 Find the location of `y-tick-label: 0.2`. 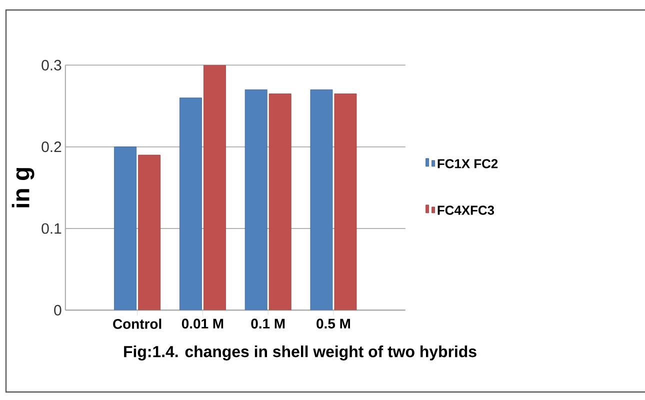

y-tick-label: 0.2 is located at coordinates (52, 147).